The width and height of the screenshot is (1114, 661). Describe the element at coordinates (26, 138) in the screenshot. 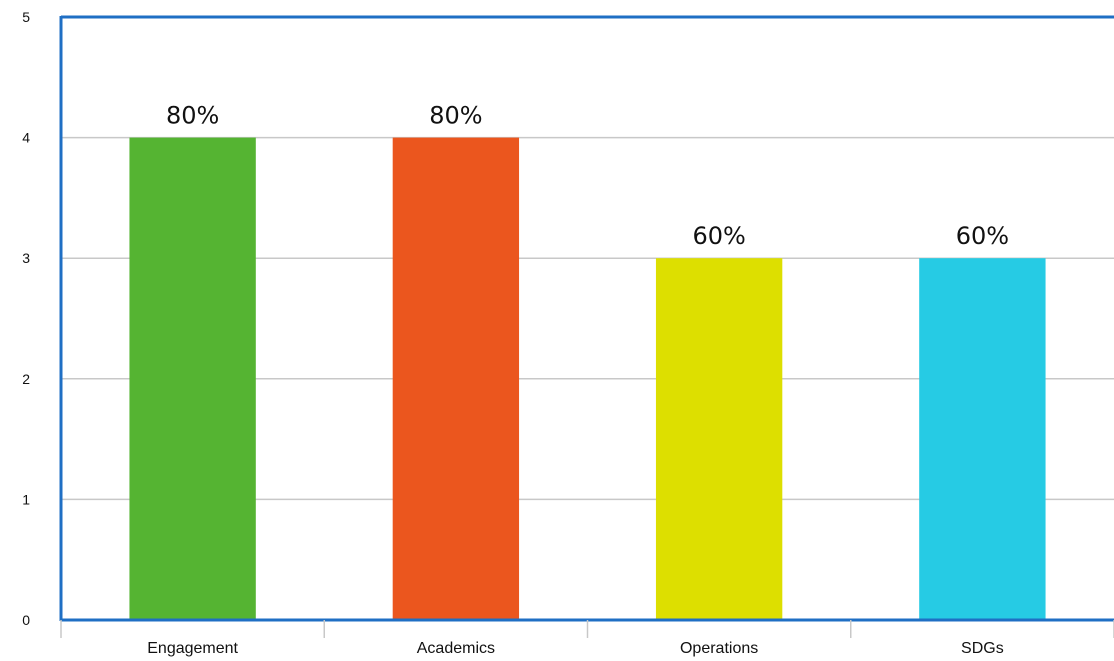

I see `y-tick-label: 4` at that location.